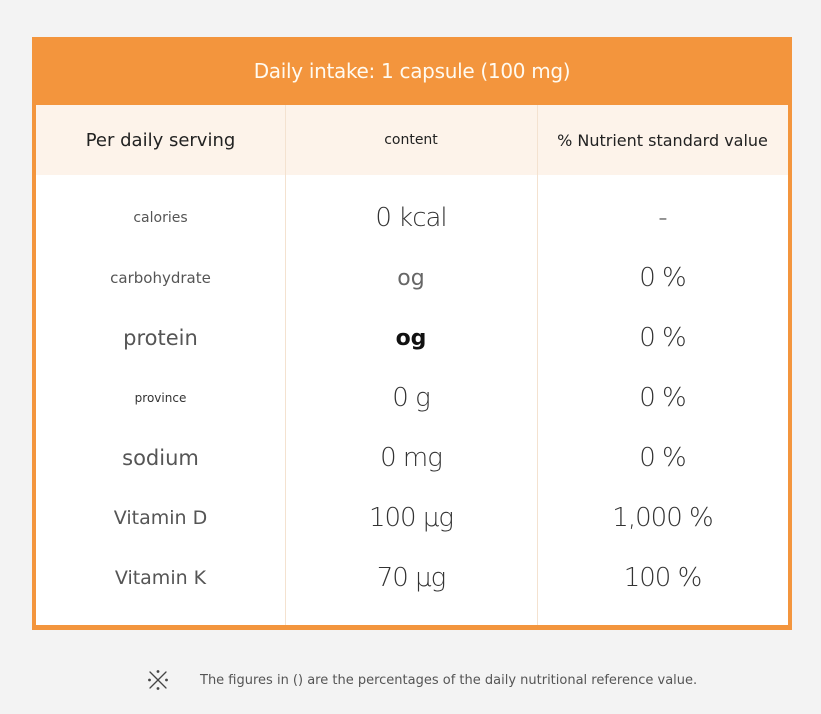 Image resolution: width=821 pixels, height=714 pixels. I want to click on nutrient-percent: 100 %, so click(663, 578).